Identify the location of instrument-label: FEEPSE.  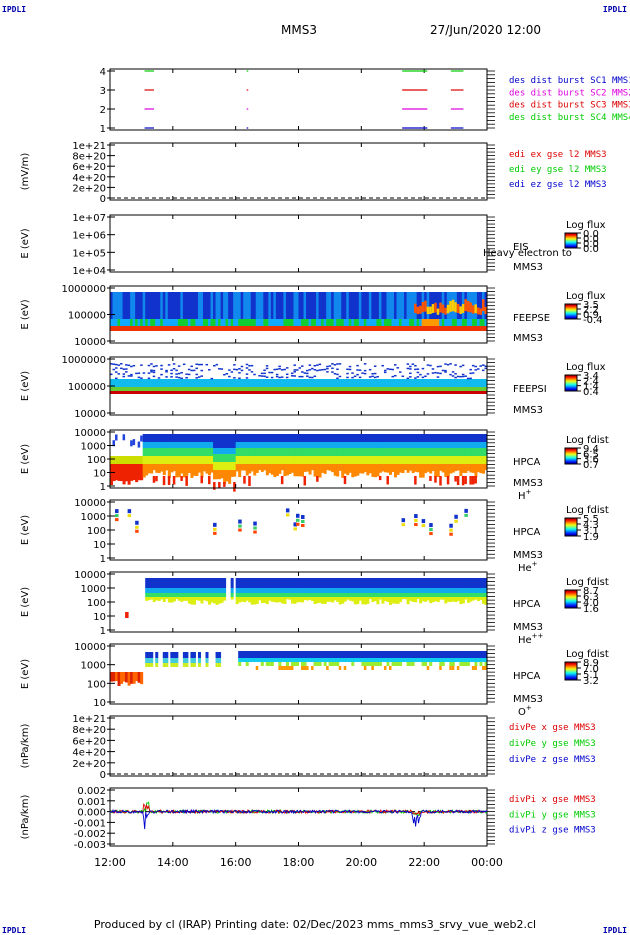
(531, 318).